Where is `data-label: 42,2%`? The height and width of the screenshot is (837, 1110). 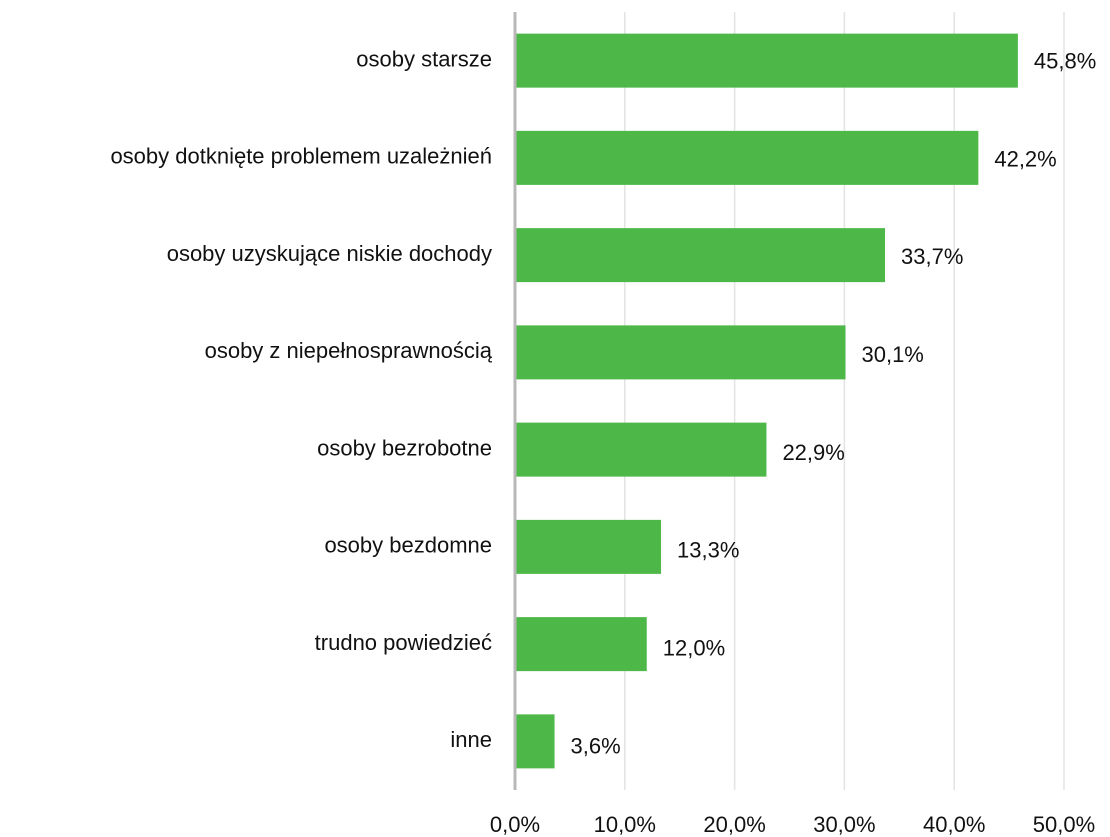 data-label: 42,2% is located at coordinates (1025, 158).